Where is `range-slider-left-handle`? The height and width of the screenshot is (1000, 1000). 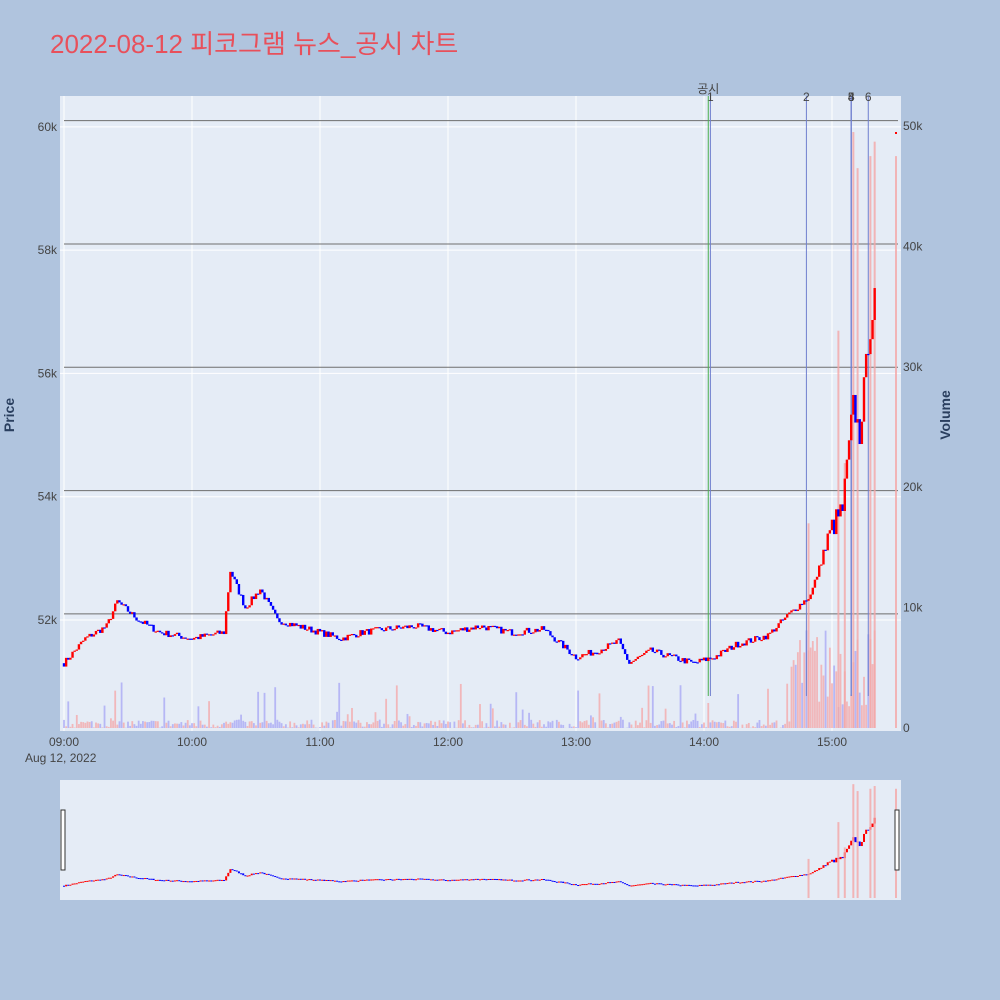
range-slider-left-handle is located at coordinates (63, 840).